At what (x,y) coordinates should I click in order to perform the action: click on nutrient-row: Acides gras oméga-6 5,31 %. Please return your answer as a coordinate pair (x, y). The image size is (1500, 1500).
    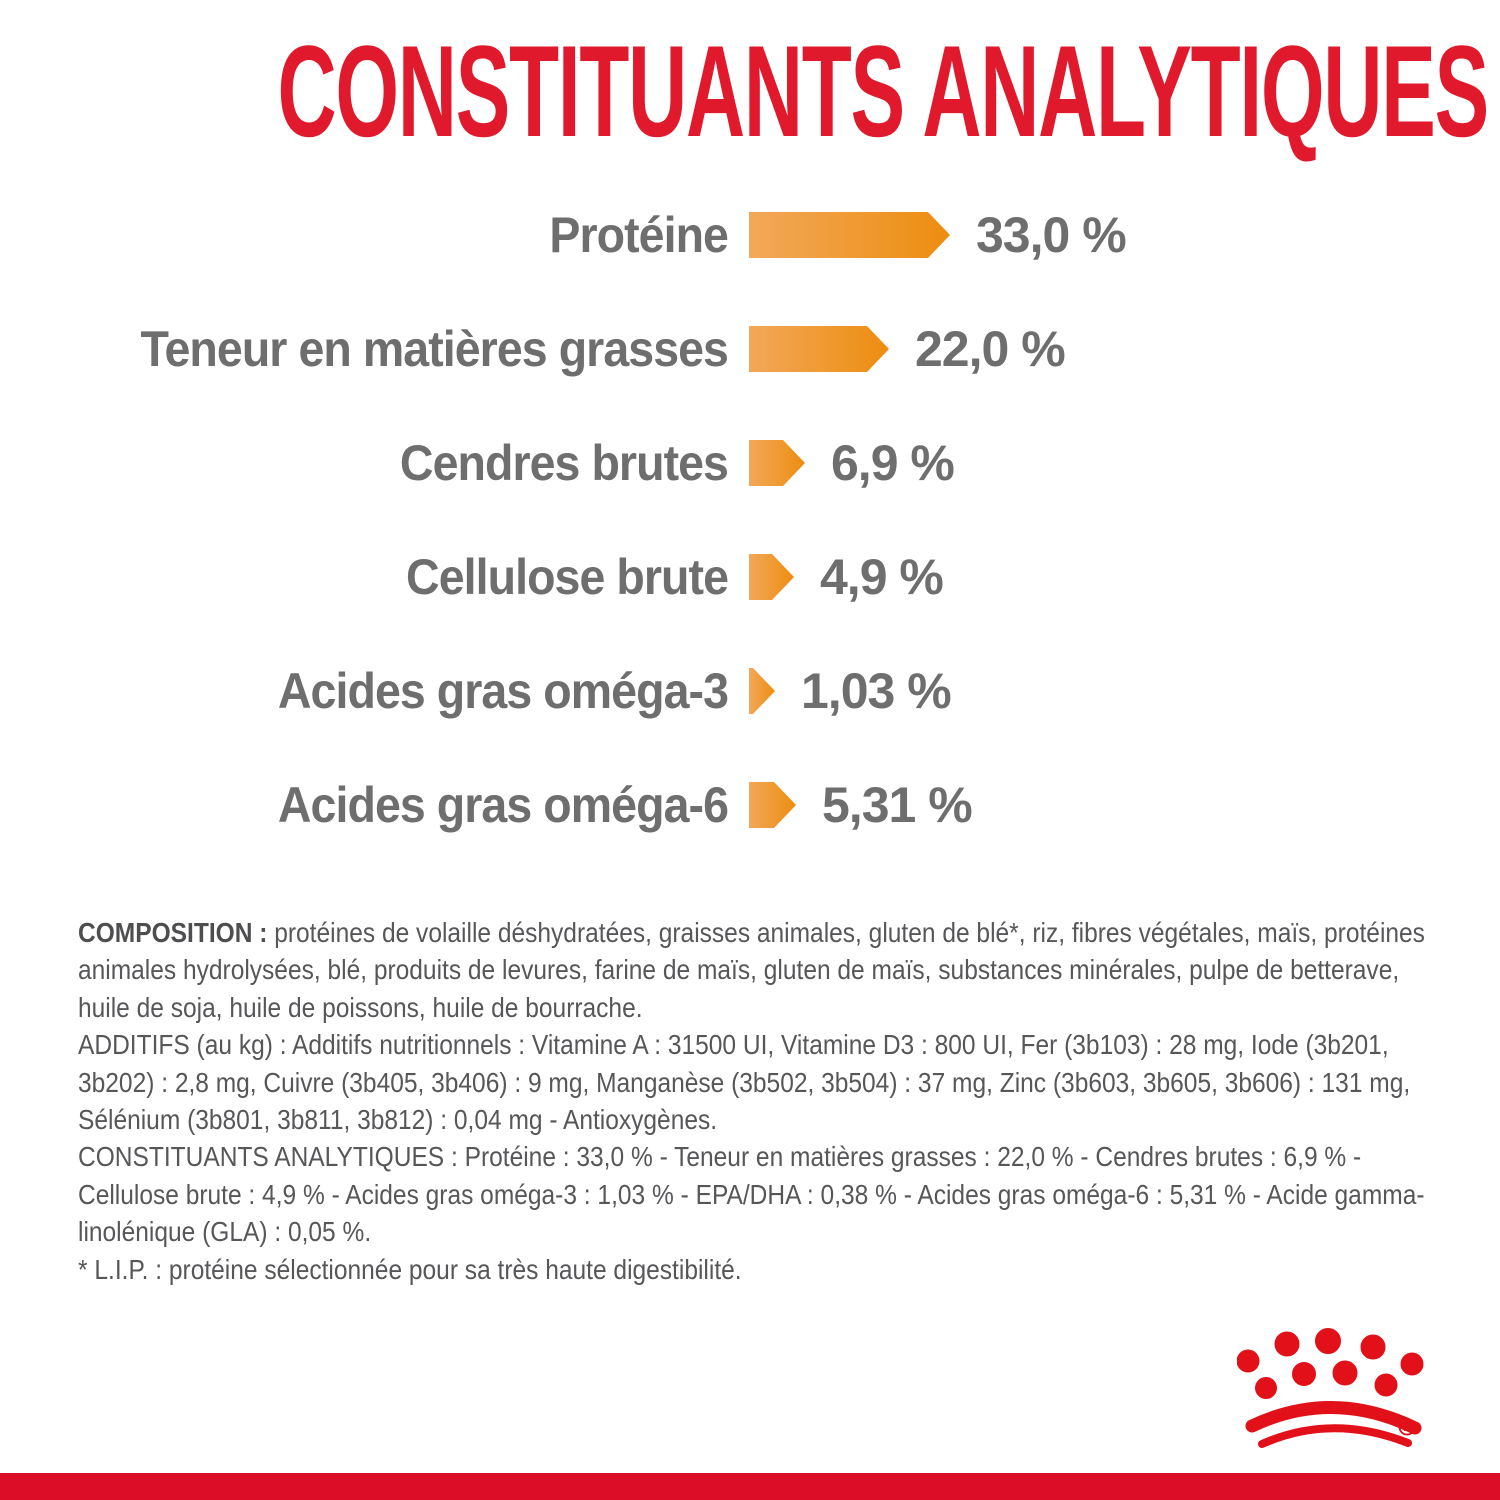
    Looking at the image, I should click on (750, 805).